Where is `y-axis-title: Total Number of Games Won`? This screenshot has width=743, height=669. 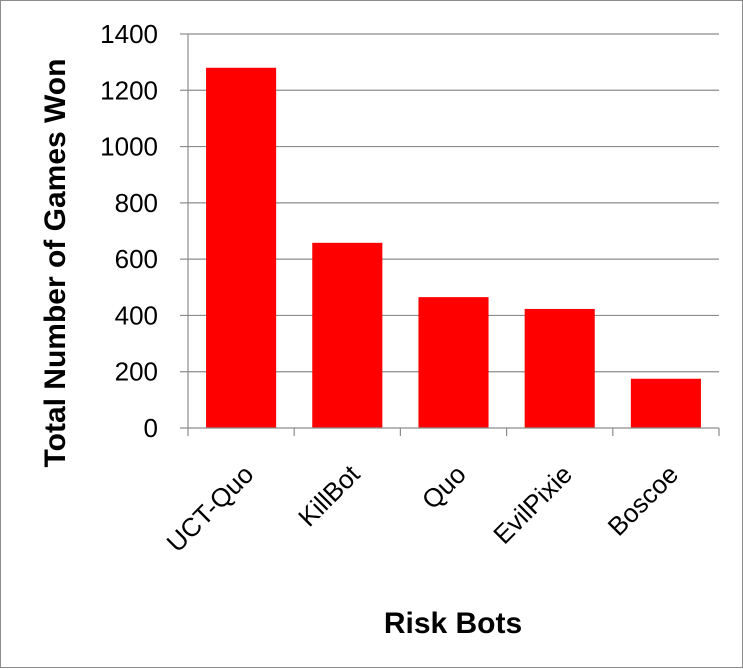
y-axis-title: Total Number of Games Won is located at coordinates (55, 263).